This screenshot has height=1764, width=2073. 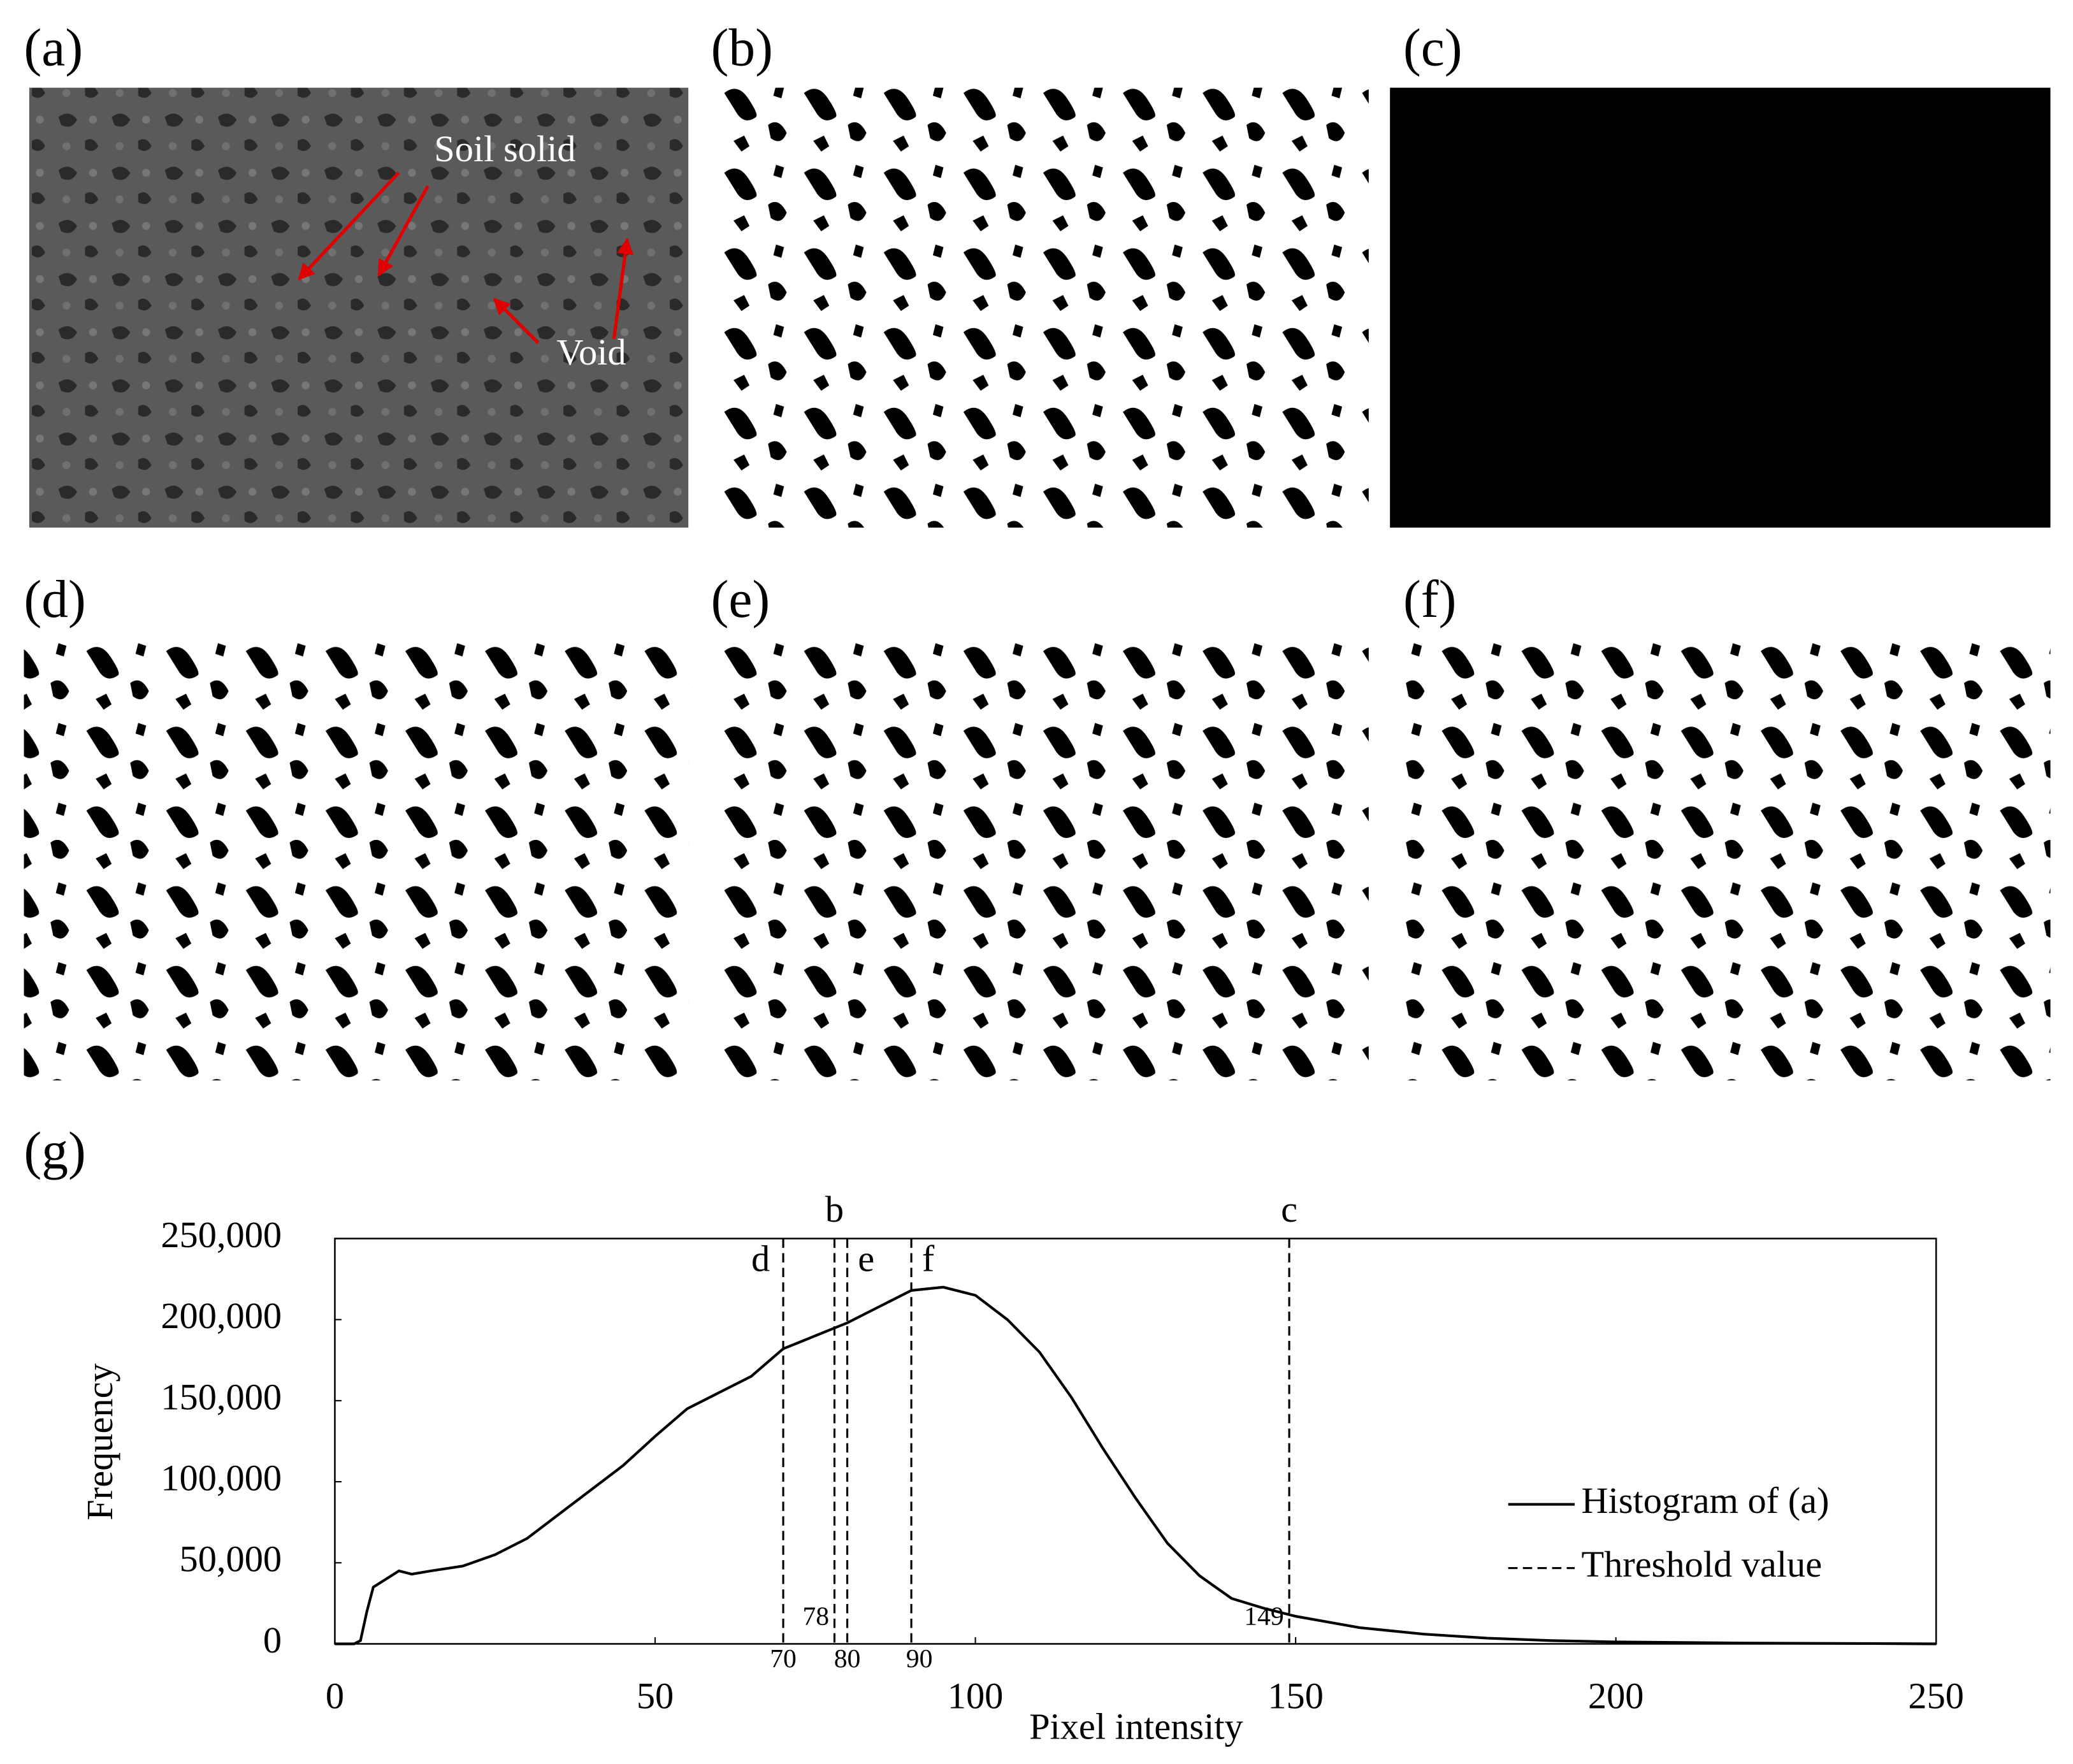 I want to click on panel-label: (a), so click(x=53, y=48).